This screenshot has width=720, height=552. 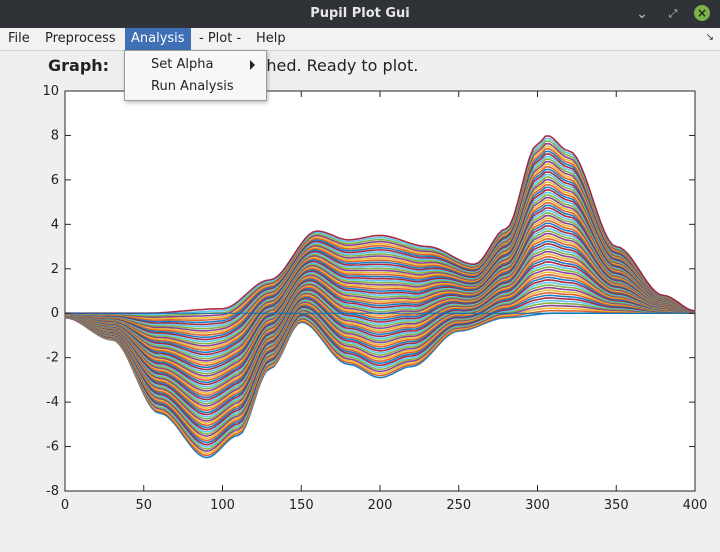 I want to click on y-tick-label: 4, so click(x=55, y=224).